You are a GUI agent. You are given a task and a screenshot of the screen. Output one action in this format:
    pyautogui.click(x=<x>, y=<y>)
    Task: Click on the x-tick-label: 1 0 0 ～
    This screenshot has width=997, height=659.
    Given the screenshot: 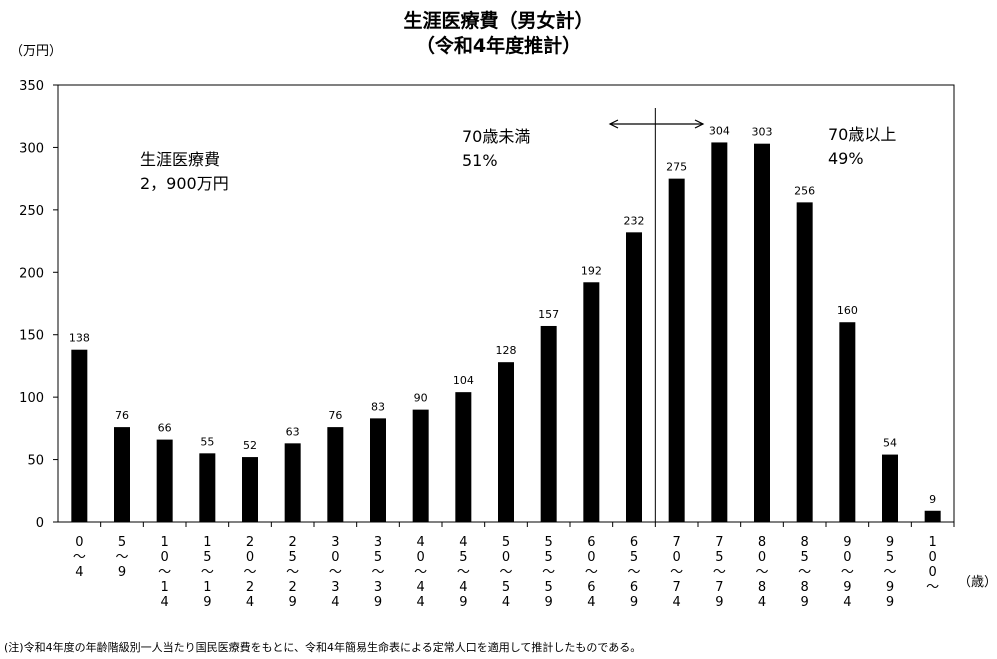 What is the action you would take?
    pyautogui.click(x=932, y=565)
    